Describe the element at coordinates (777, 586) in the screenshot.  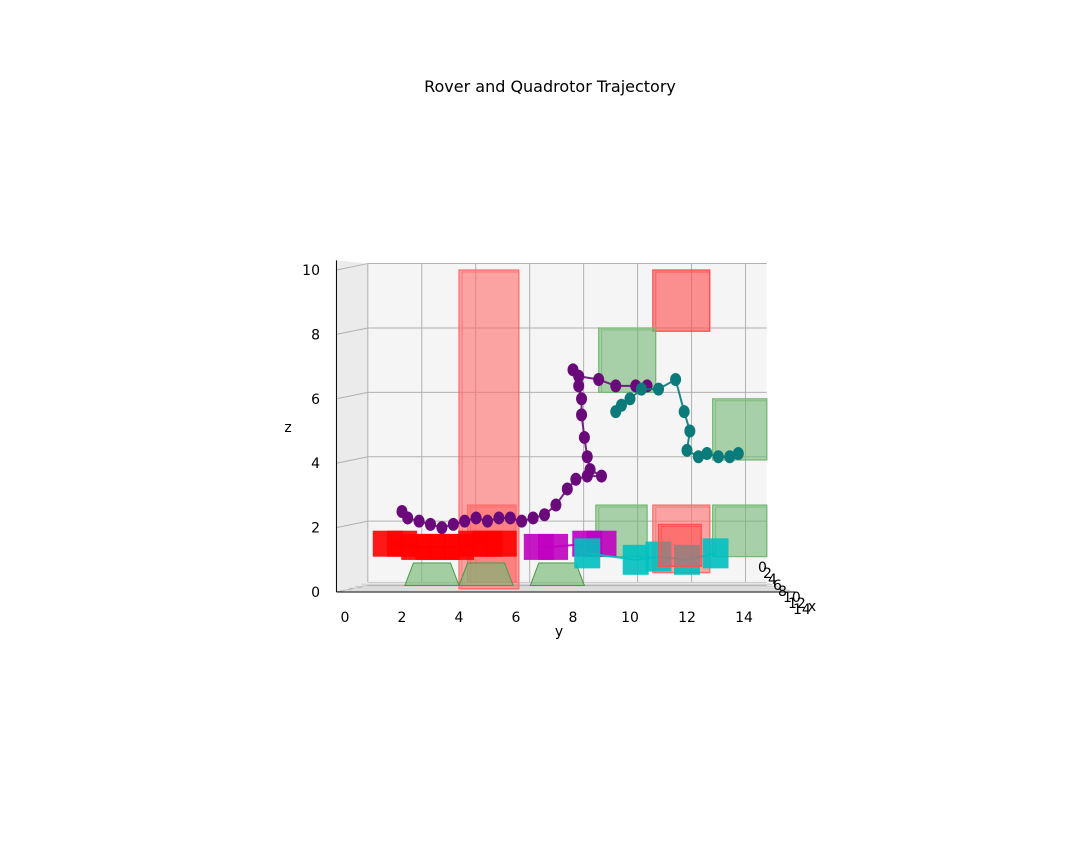
I see `x-tick-label: 6` at that location.